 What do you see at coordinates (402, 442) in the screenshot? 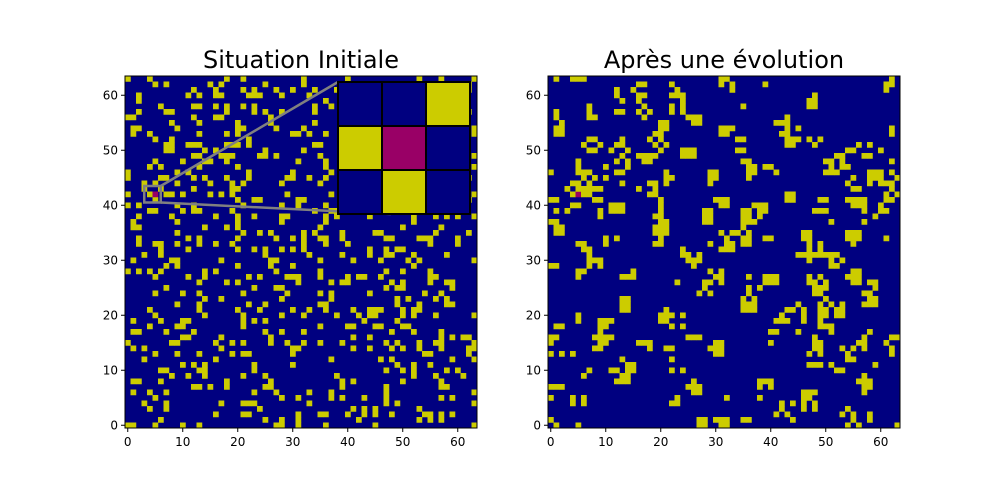
I see `x-tick-label: 50` at bounding box center [402, 442].